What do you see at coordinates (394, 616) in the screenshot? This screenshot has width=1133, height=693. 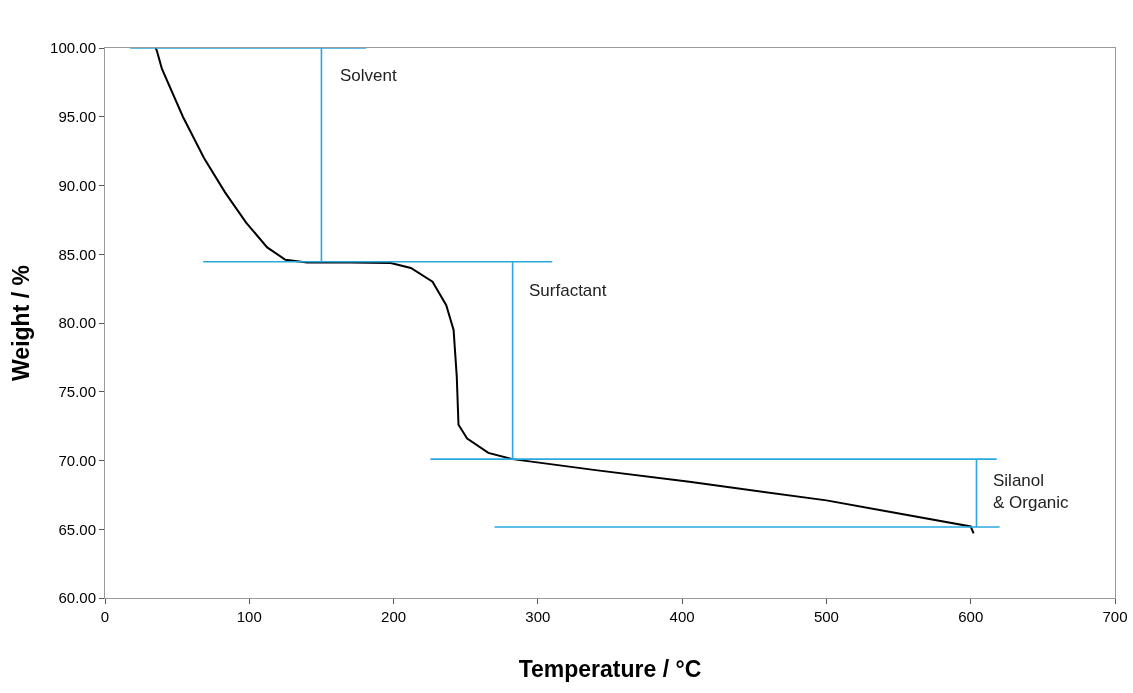 I see `x-tick-label: 200` at bounding box center [394, 616].